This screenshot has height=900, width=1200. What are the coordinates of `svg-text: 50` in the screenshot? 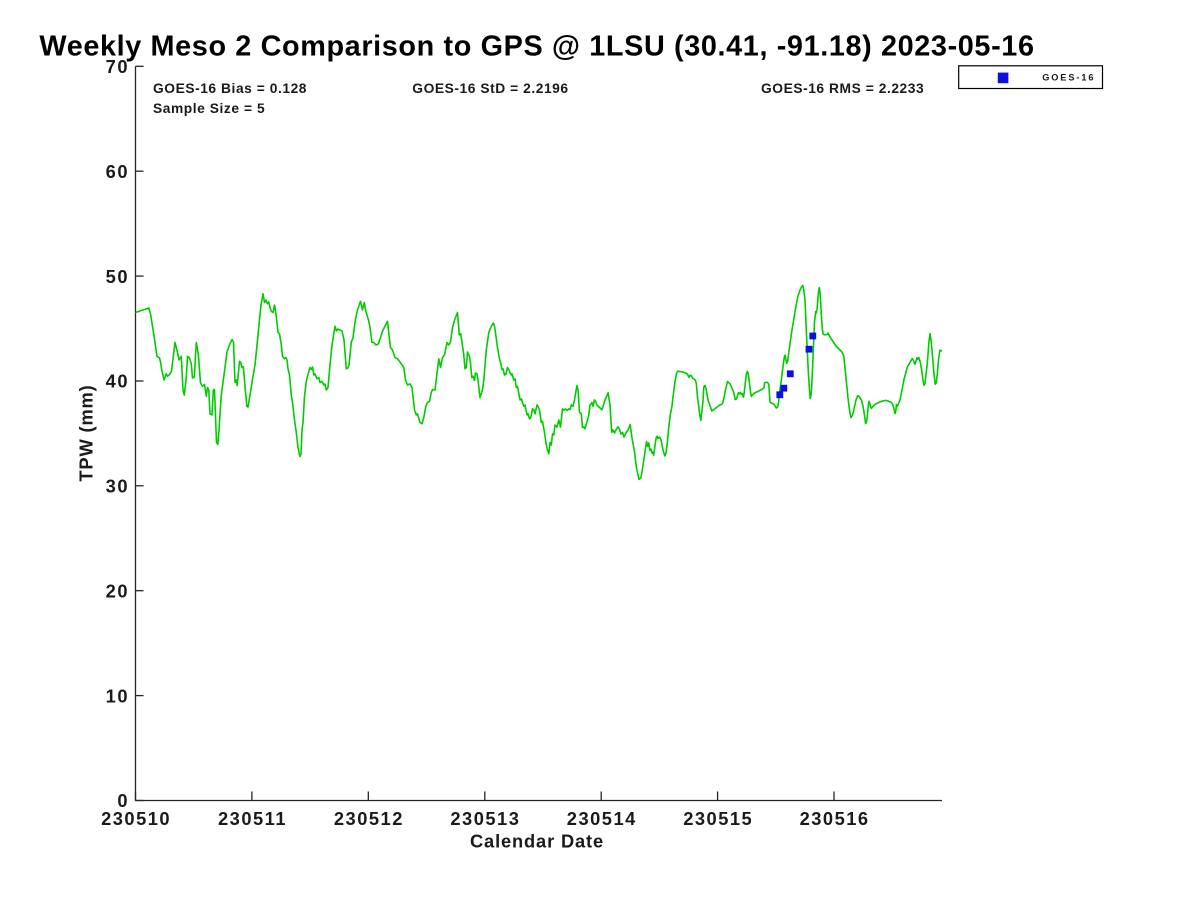 It's located at (117, 276).